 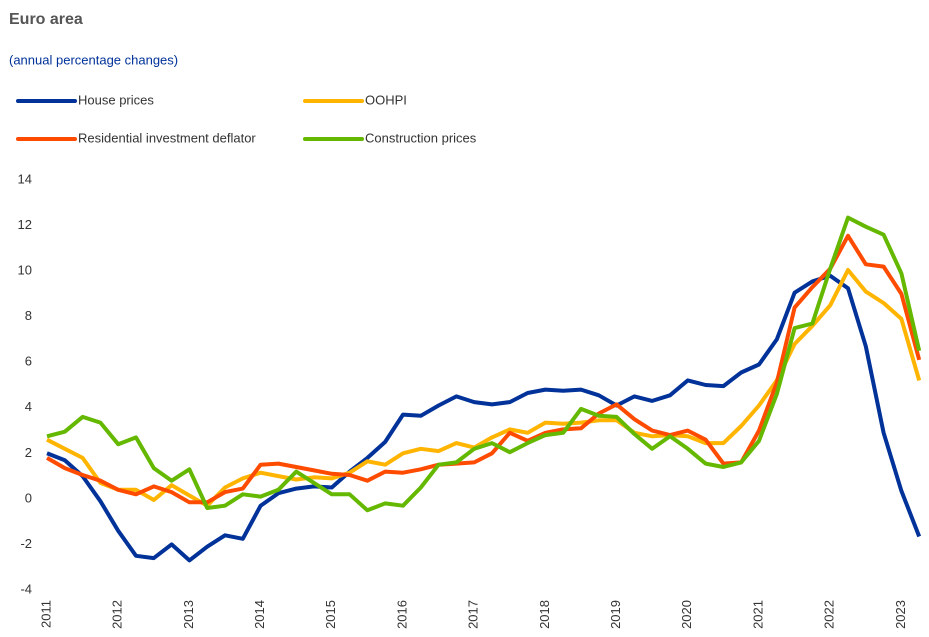 I want to click on chart-title: Euro area, so click(x=46, y=19).